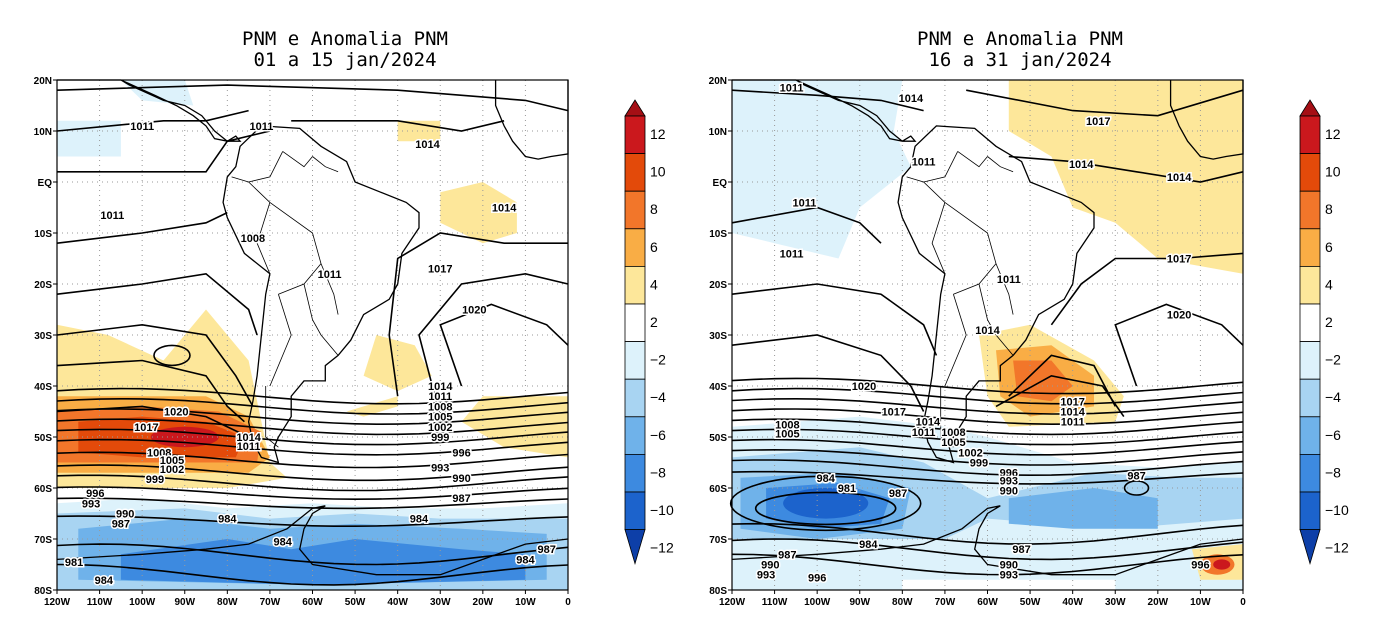 The image size is (1380, 636). Describe the element at coordinates (718, 285) in the screenshot. I see `lat-label: 20S` at that location.